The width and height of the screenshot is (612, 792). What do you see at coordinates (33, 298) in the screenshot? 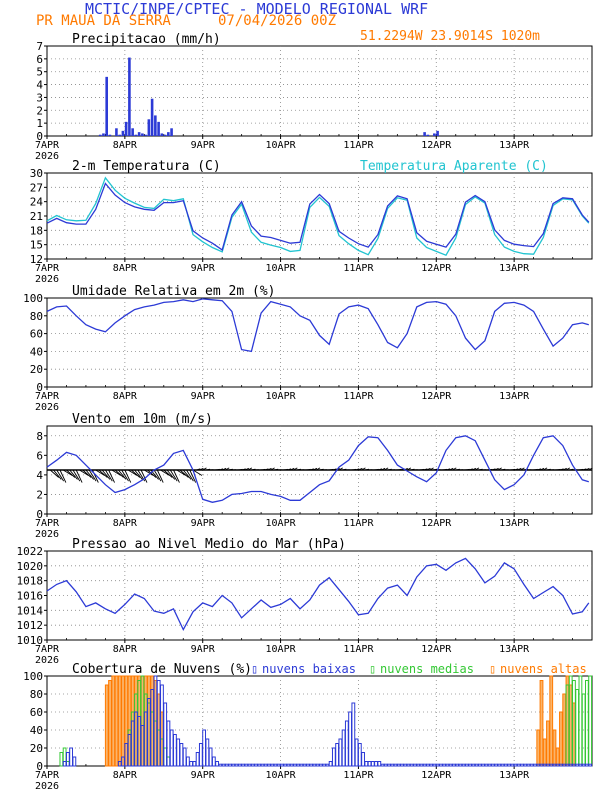
I see `rh-ytick-label: 100` at bounding box center [33, 298].